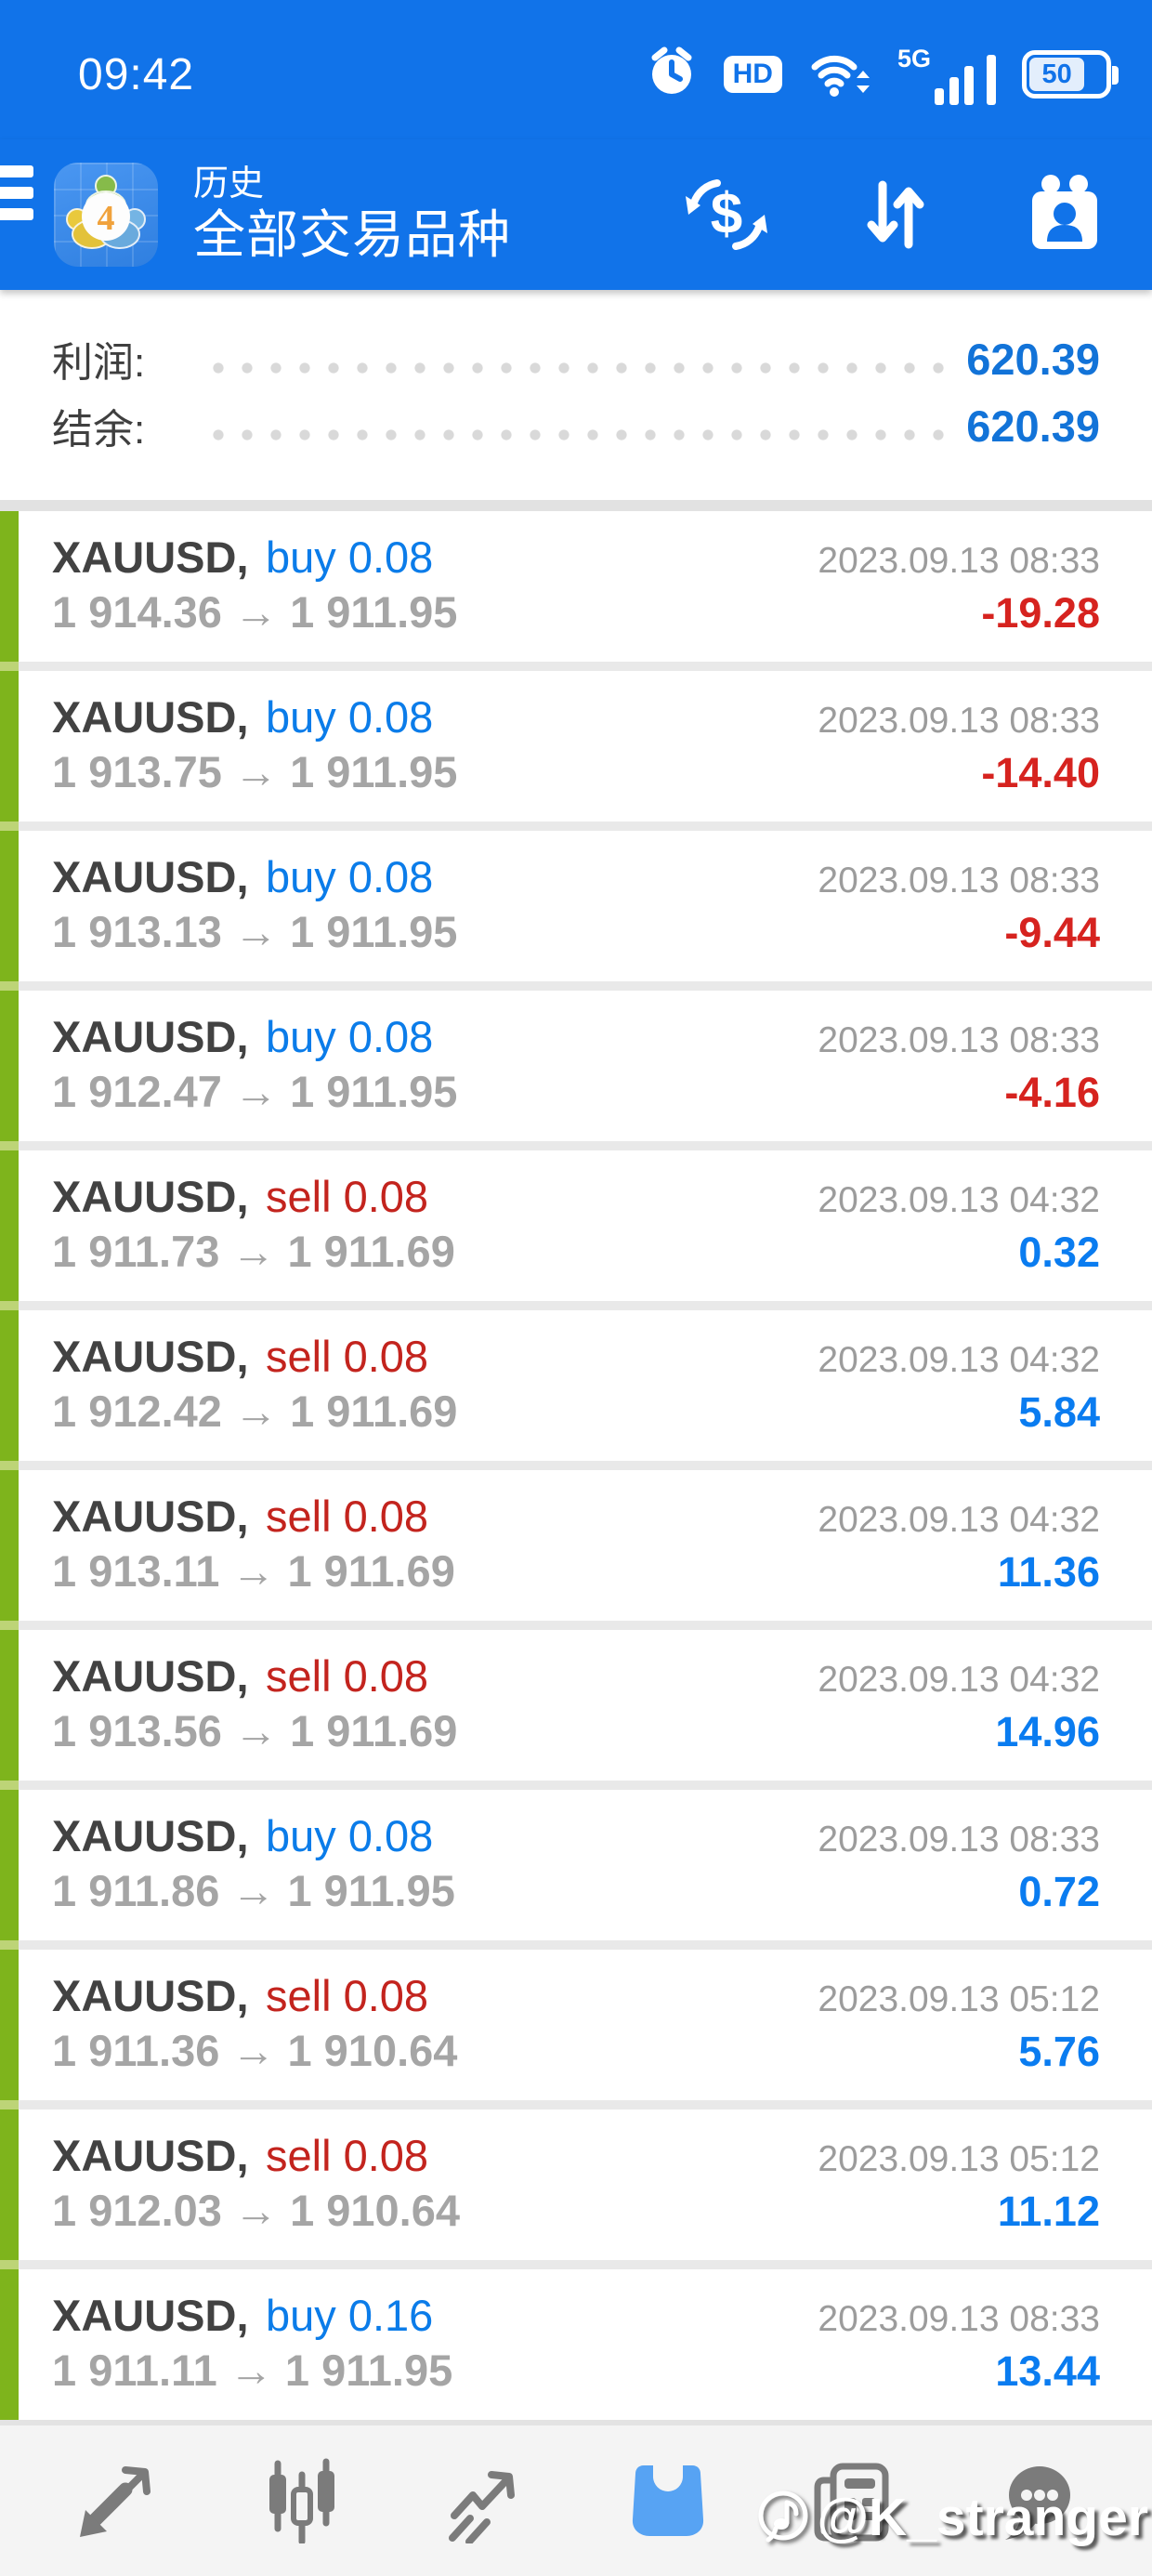  What do you see at coordinates (583, 368) in the screenshot?
I see `dotted-leader` at bounding box center [583, 368].